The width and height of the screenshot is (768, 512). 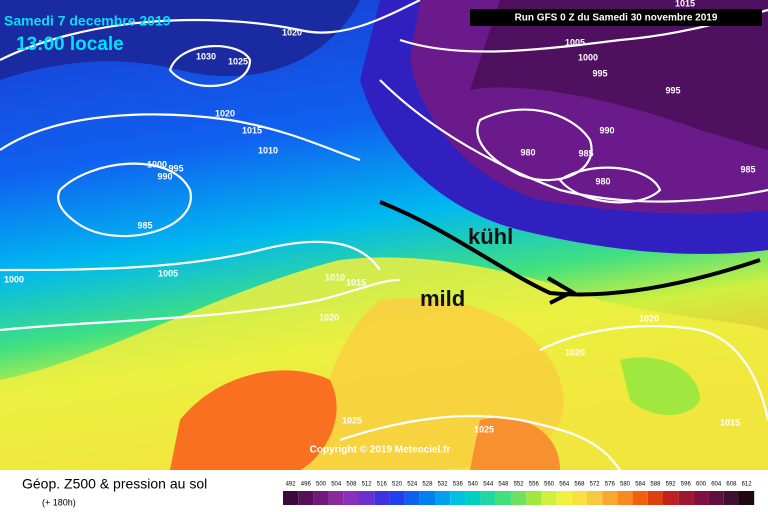 What do you see at coordinates (306, 485) in the screenshot?
I see `colorbar-label: 496` at bounding box center [306, 485].